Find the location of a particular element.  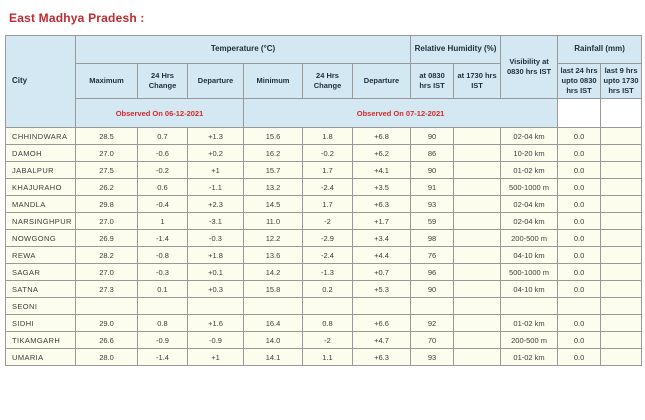

max-temp-cell is located at coordinates (106, 306).